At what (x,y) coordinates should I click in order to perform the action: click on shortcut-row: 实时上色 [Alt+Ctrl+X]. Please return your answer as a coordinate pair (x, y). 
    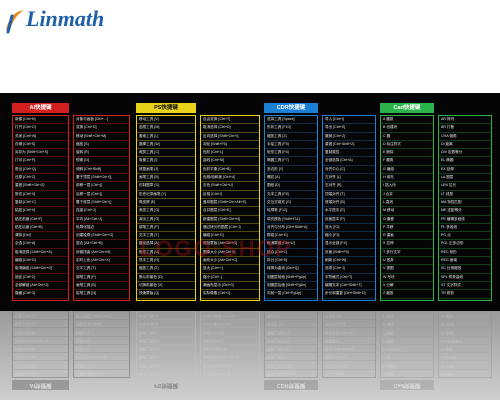
    Looking at the image, I should click on (101, 261).